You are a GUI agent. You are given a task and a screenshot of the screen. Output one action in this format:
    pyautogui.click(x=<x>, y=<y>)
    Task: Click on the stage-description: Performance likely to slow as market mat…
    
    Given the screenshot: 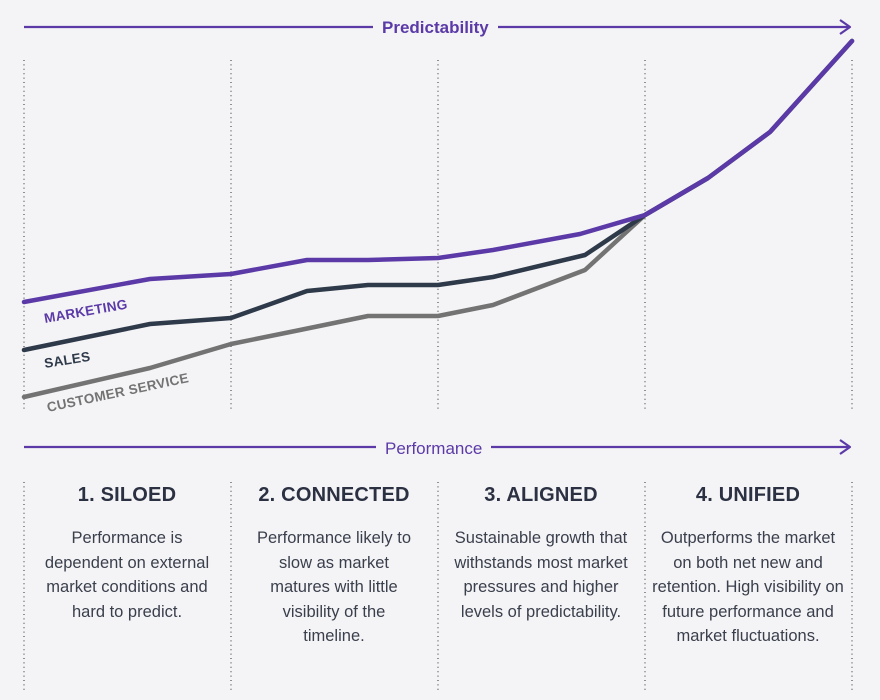 What is the action you would take?
    pyautogui.click(x=334, y=587)
    